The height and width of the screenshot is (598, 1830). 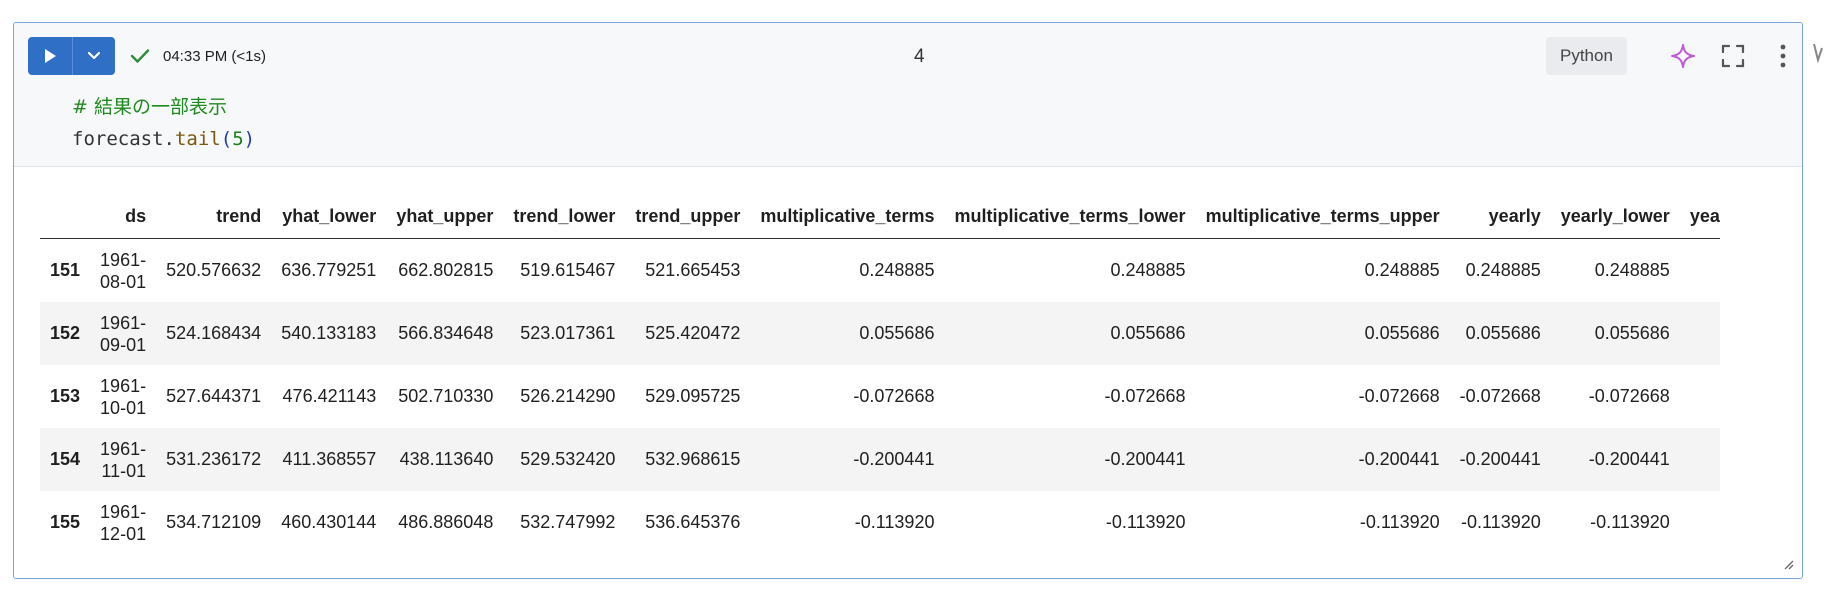 What do you see at coordinates (50, 56) in the screenshot?
I see `run-cell-button` at bounding box center [50, 56].